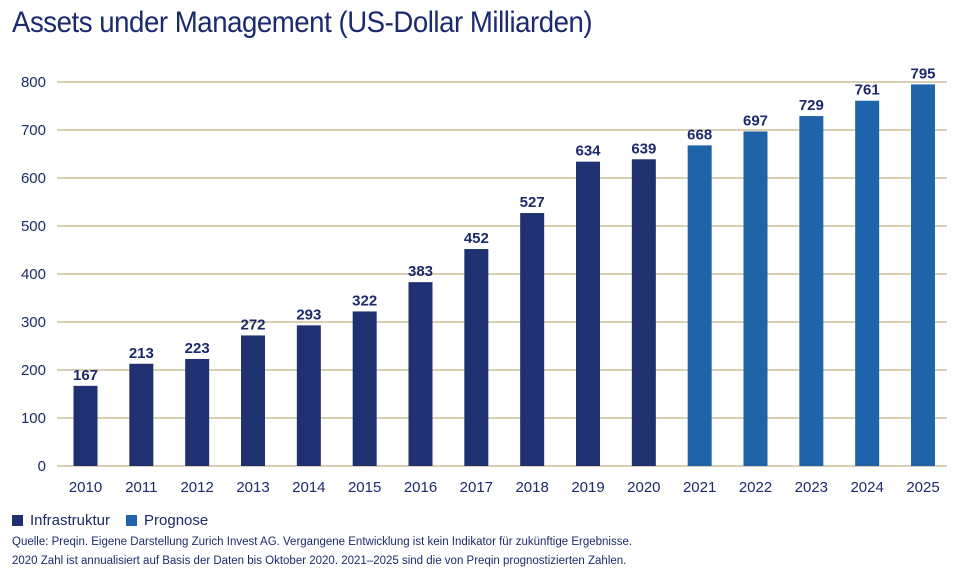  Describe the element at coordinates (141, 414) in the screenshot. I see `bar-2011` at that location.